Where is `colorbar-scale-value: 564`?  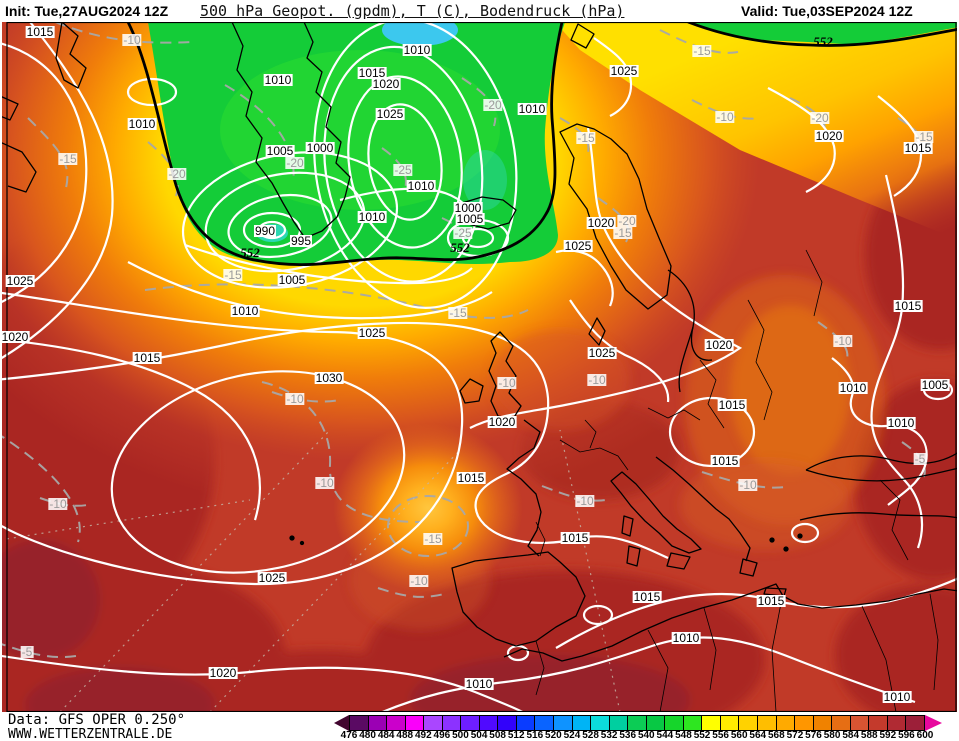
colorbar-scale-value: 564 is located at coordinates (758, 735).